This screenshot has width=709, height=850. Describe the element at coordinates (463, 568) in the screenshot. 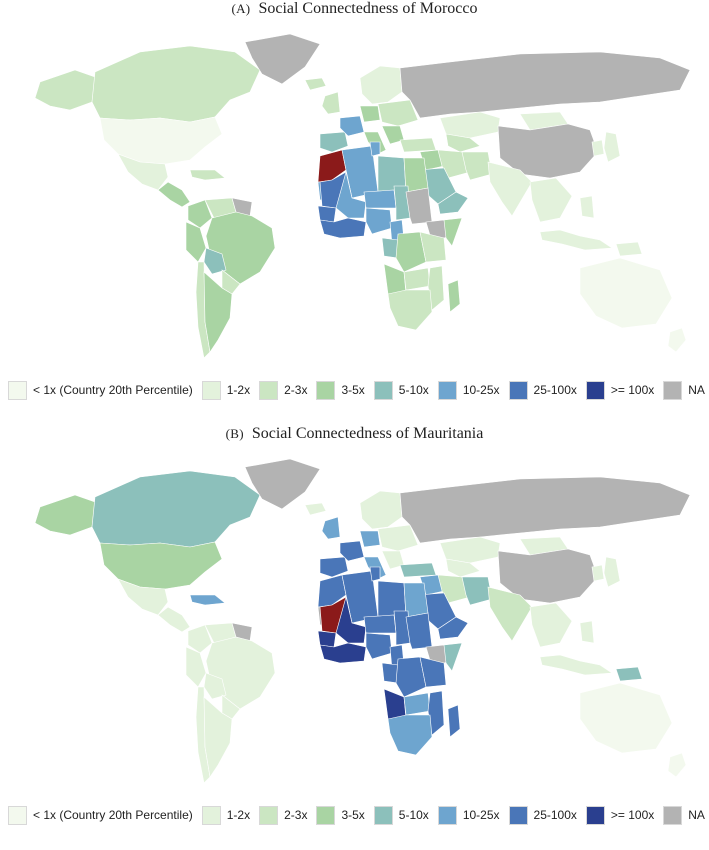

I see `region-central-asia` at that location.